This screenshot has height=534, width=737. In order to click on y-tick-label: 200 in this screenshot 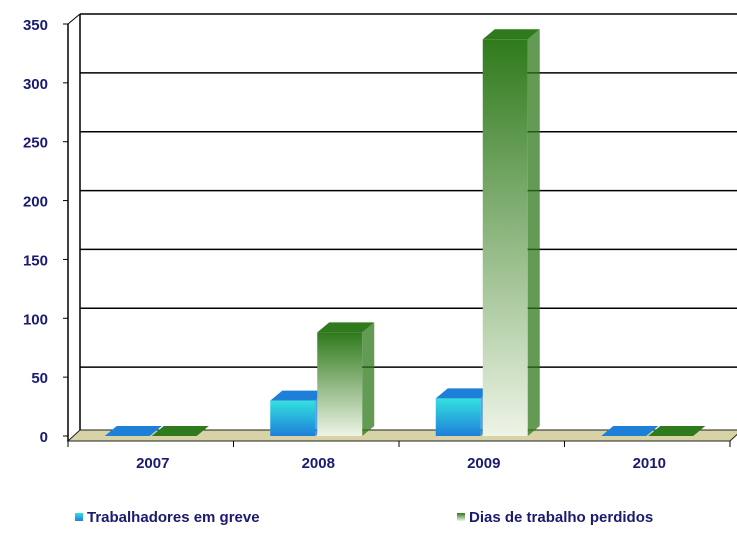, I will do `click(35, 202)`.